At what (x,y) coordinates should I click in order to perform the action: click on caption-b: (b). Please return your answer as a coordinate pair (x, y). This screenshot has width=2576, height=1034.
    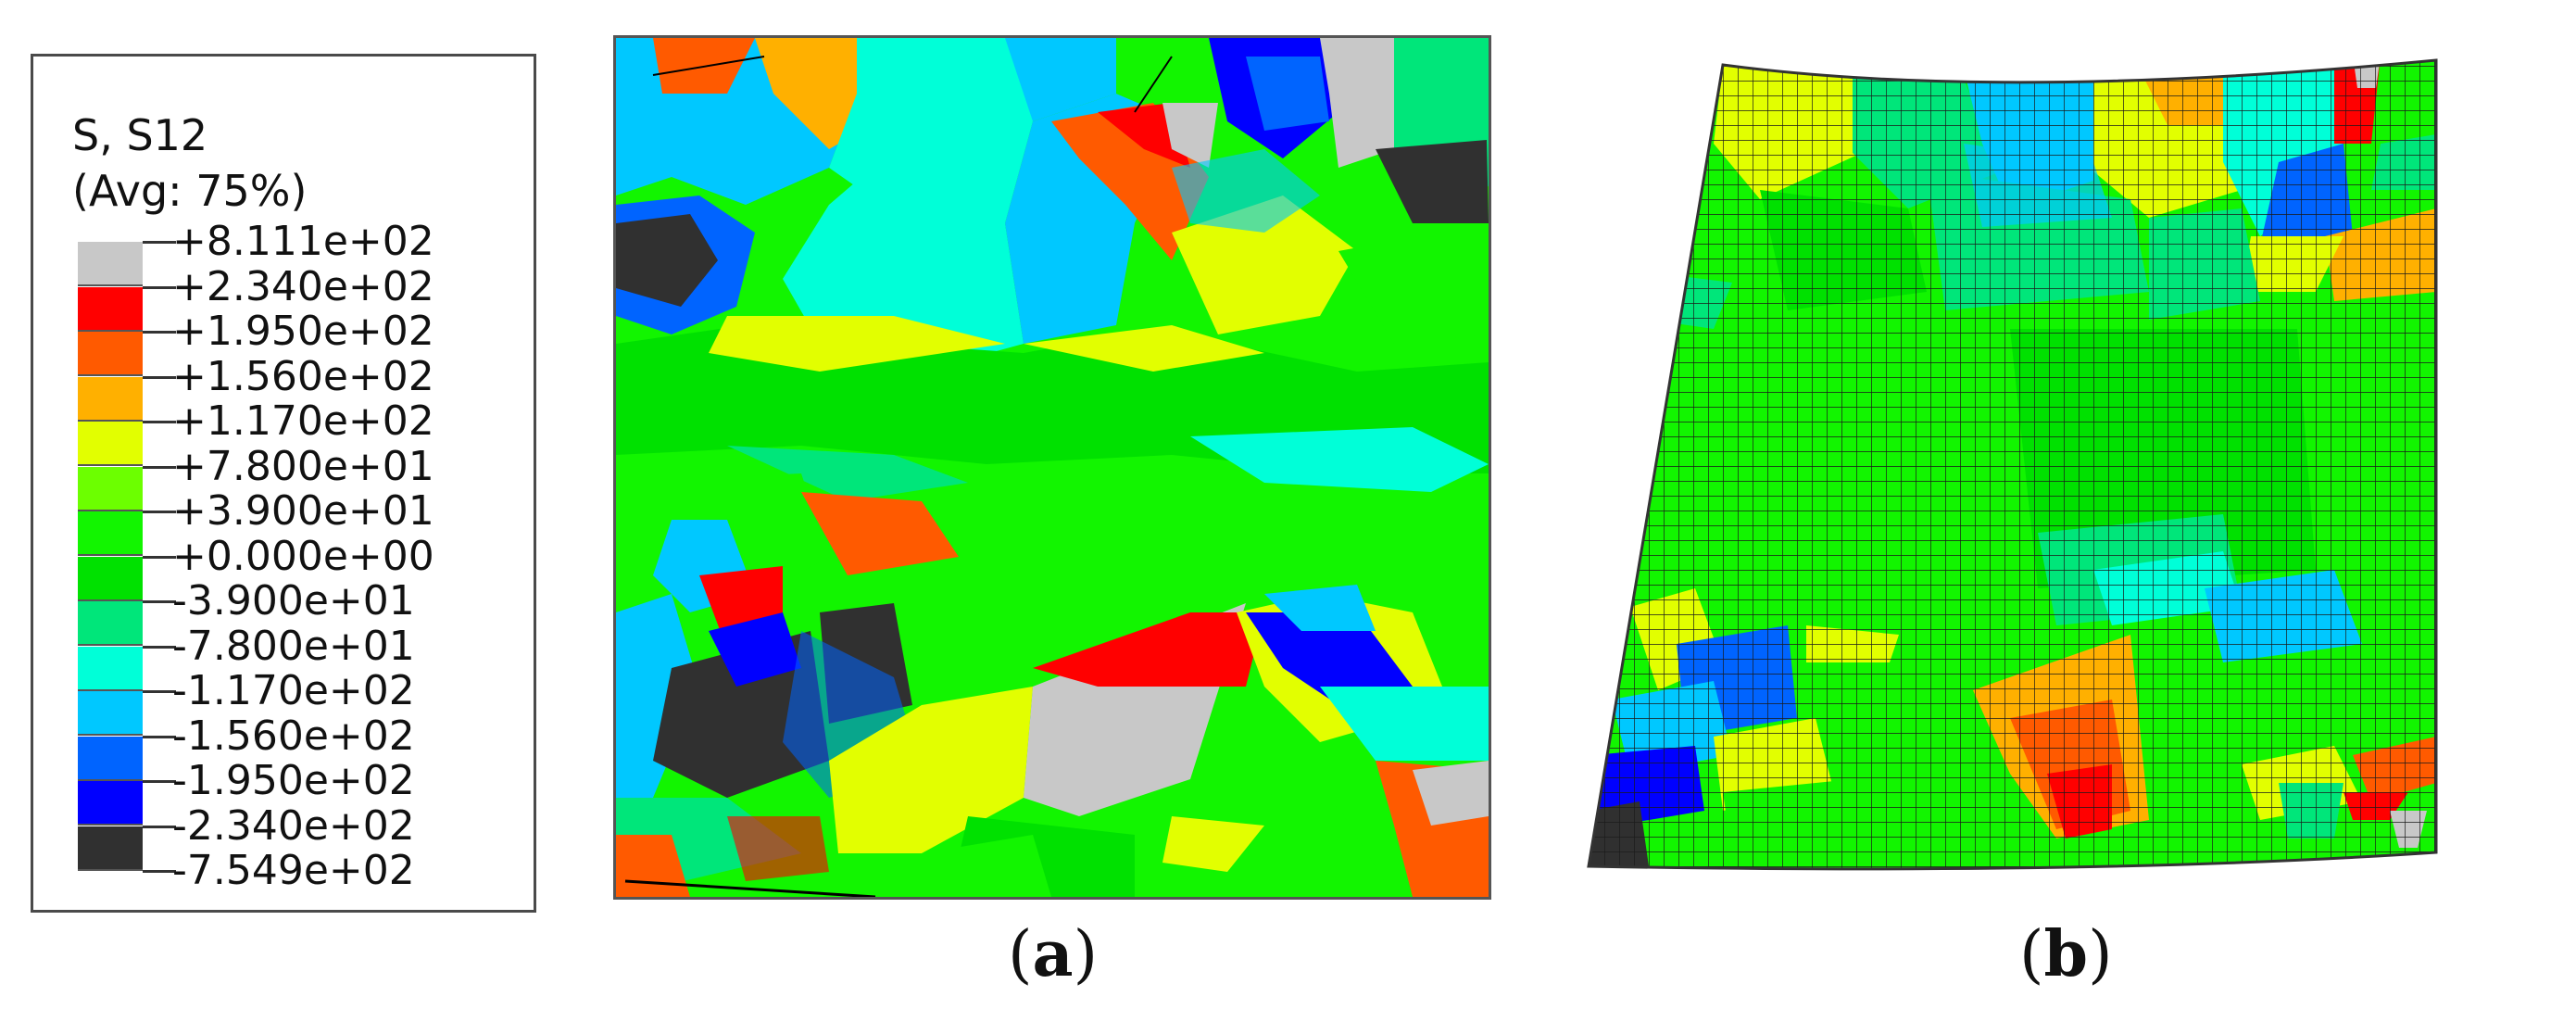
    Looking at the image, I should click on (2066, 954).